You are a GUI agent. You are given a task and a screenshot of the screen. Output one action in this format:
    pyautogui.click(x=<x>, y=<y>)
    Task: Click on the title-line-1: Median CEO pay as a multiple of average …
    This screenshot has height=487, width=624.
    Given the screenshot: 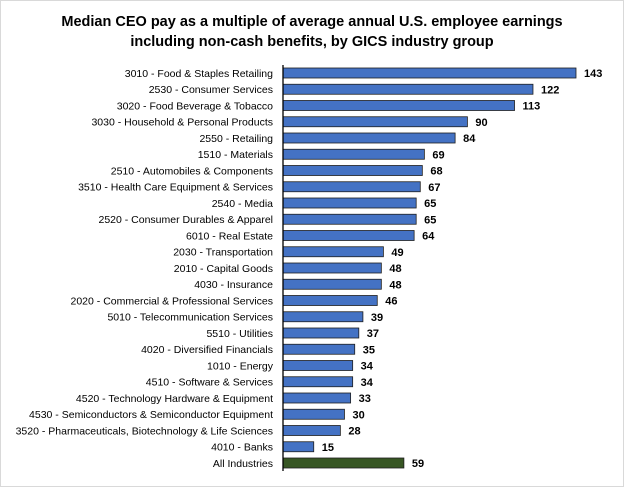 What is the action you would take?
    pyautogui.click(x=312, y=22)
    